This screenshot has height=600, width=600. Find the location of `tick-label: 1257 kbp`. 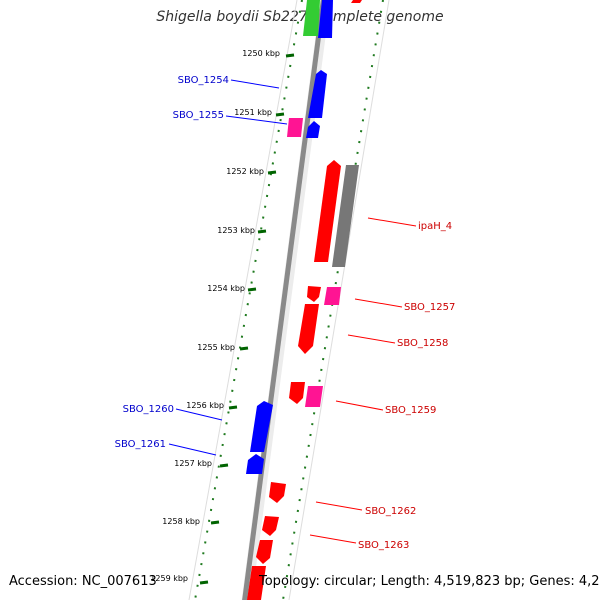

tick-label: 1257 kbp is located at coordinates (193, 463).